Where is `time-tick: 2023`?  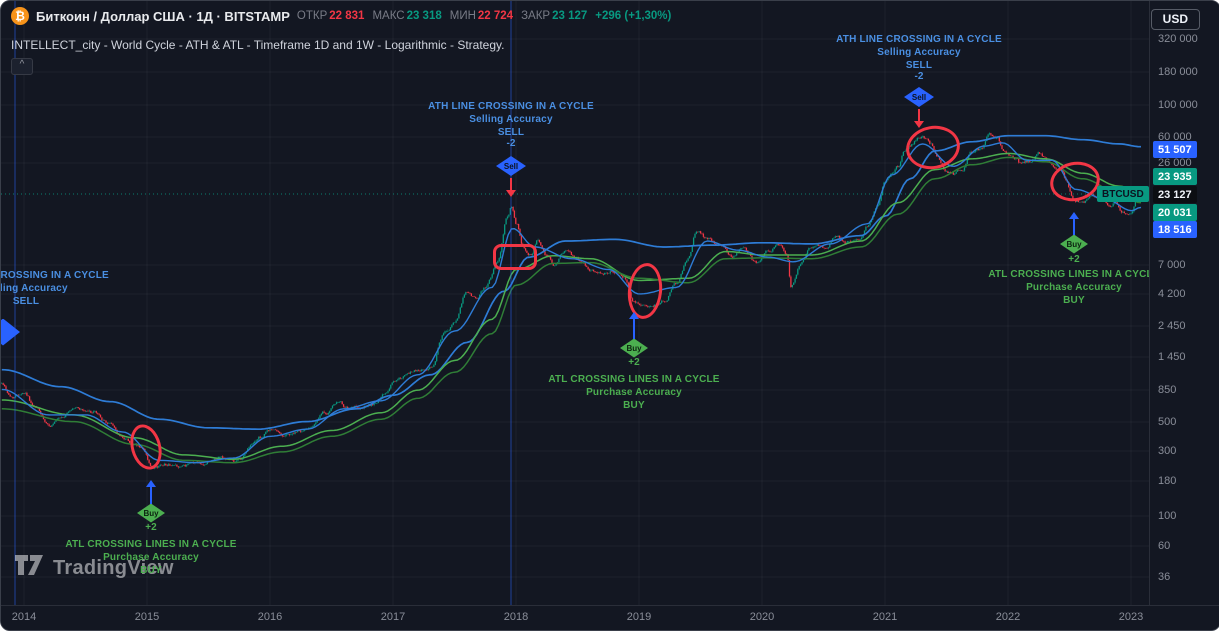
time-tick: 2023 is located at coordinates (1131, 617).